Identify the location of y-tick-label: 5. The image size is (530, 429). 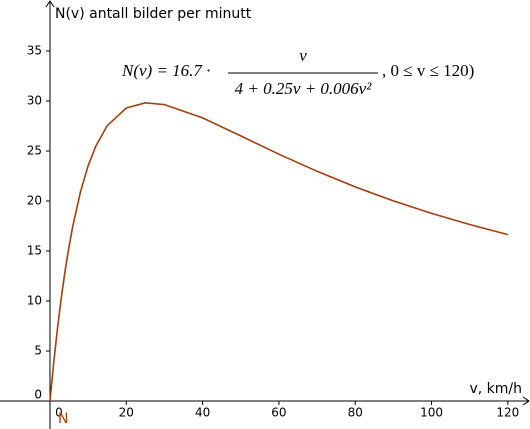
(38, 351).